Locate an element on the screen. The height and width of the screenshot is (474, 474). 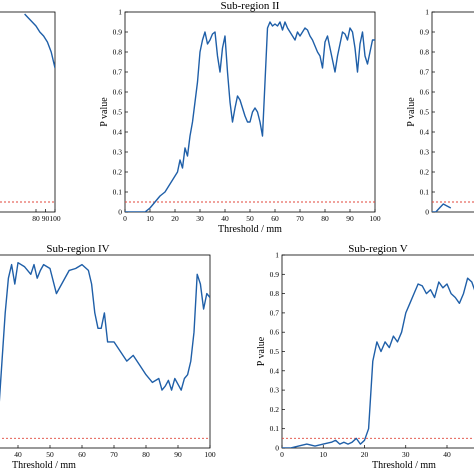
chart-title: Sub-region II is located at coordinates (250, 6).